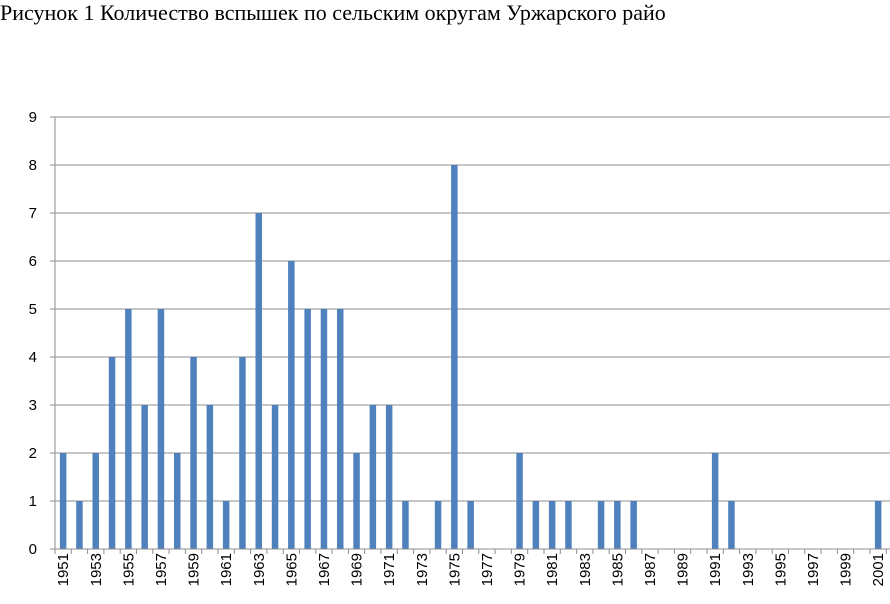 This screenshot has height=604, width=890. I want to click on x-tick-label: 1995, so click(780, 569).